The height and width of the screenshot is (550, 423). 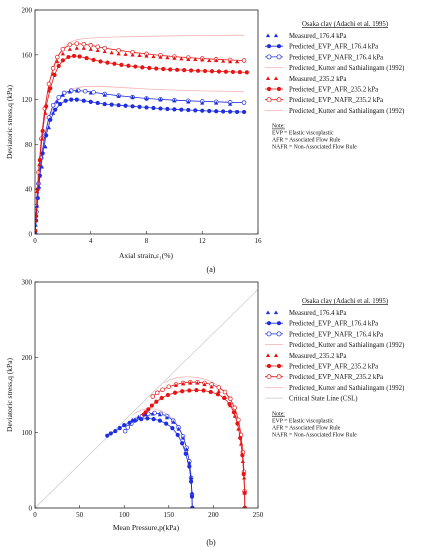 What do you see at coordinates (345, 301) in the screenshot?
I see `legend-title: Osaka clay (Adachi et al. 1995)` at bounding box center [345, 301].